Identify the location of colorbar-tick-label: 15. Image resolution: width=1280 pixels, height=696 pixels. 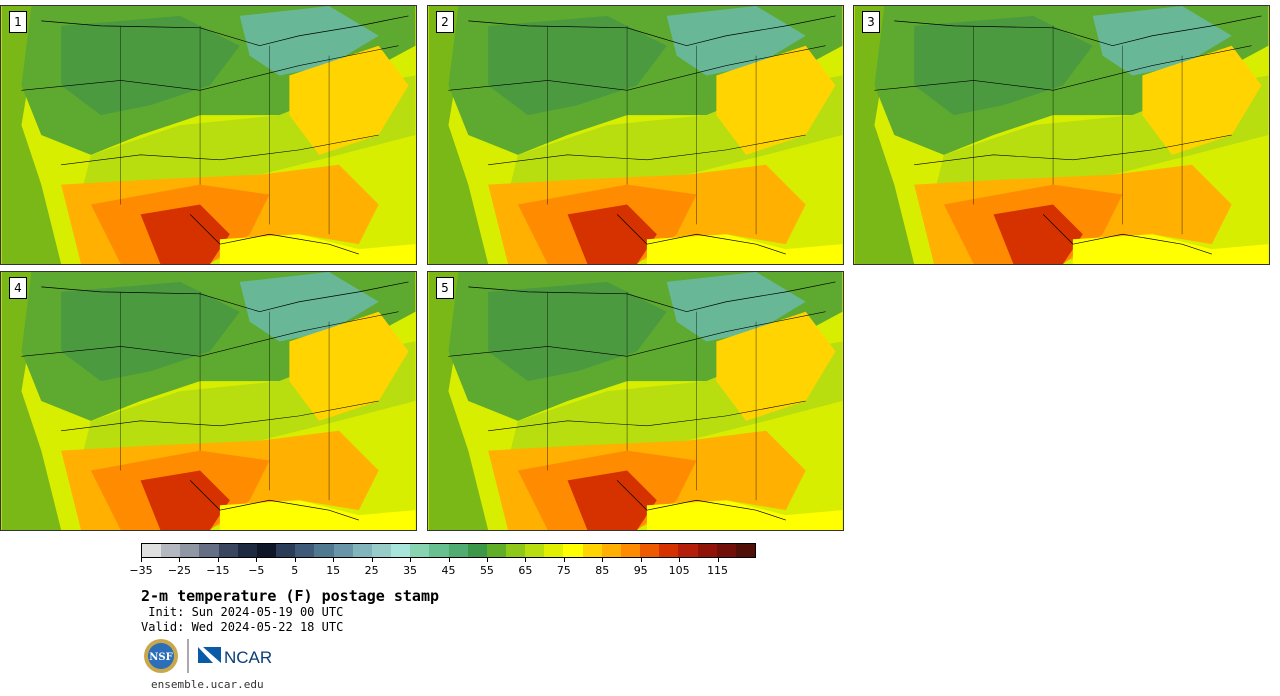
(333, 570).